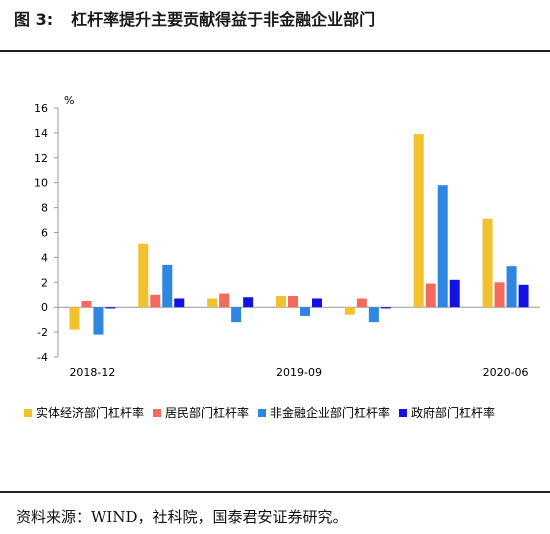 Image resolution: width=550 pixels, height=534 pixels. I want to click on legend-label: 实体经济部门杠杆率, so click(90, 413).